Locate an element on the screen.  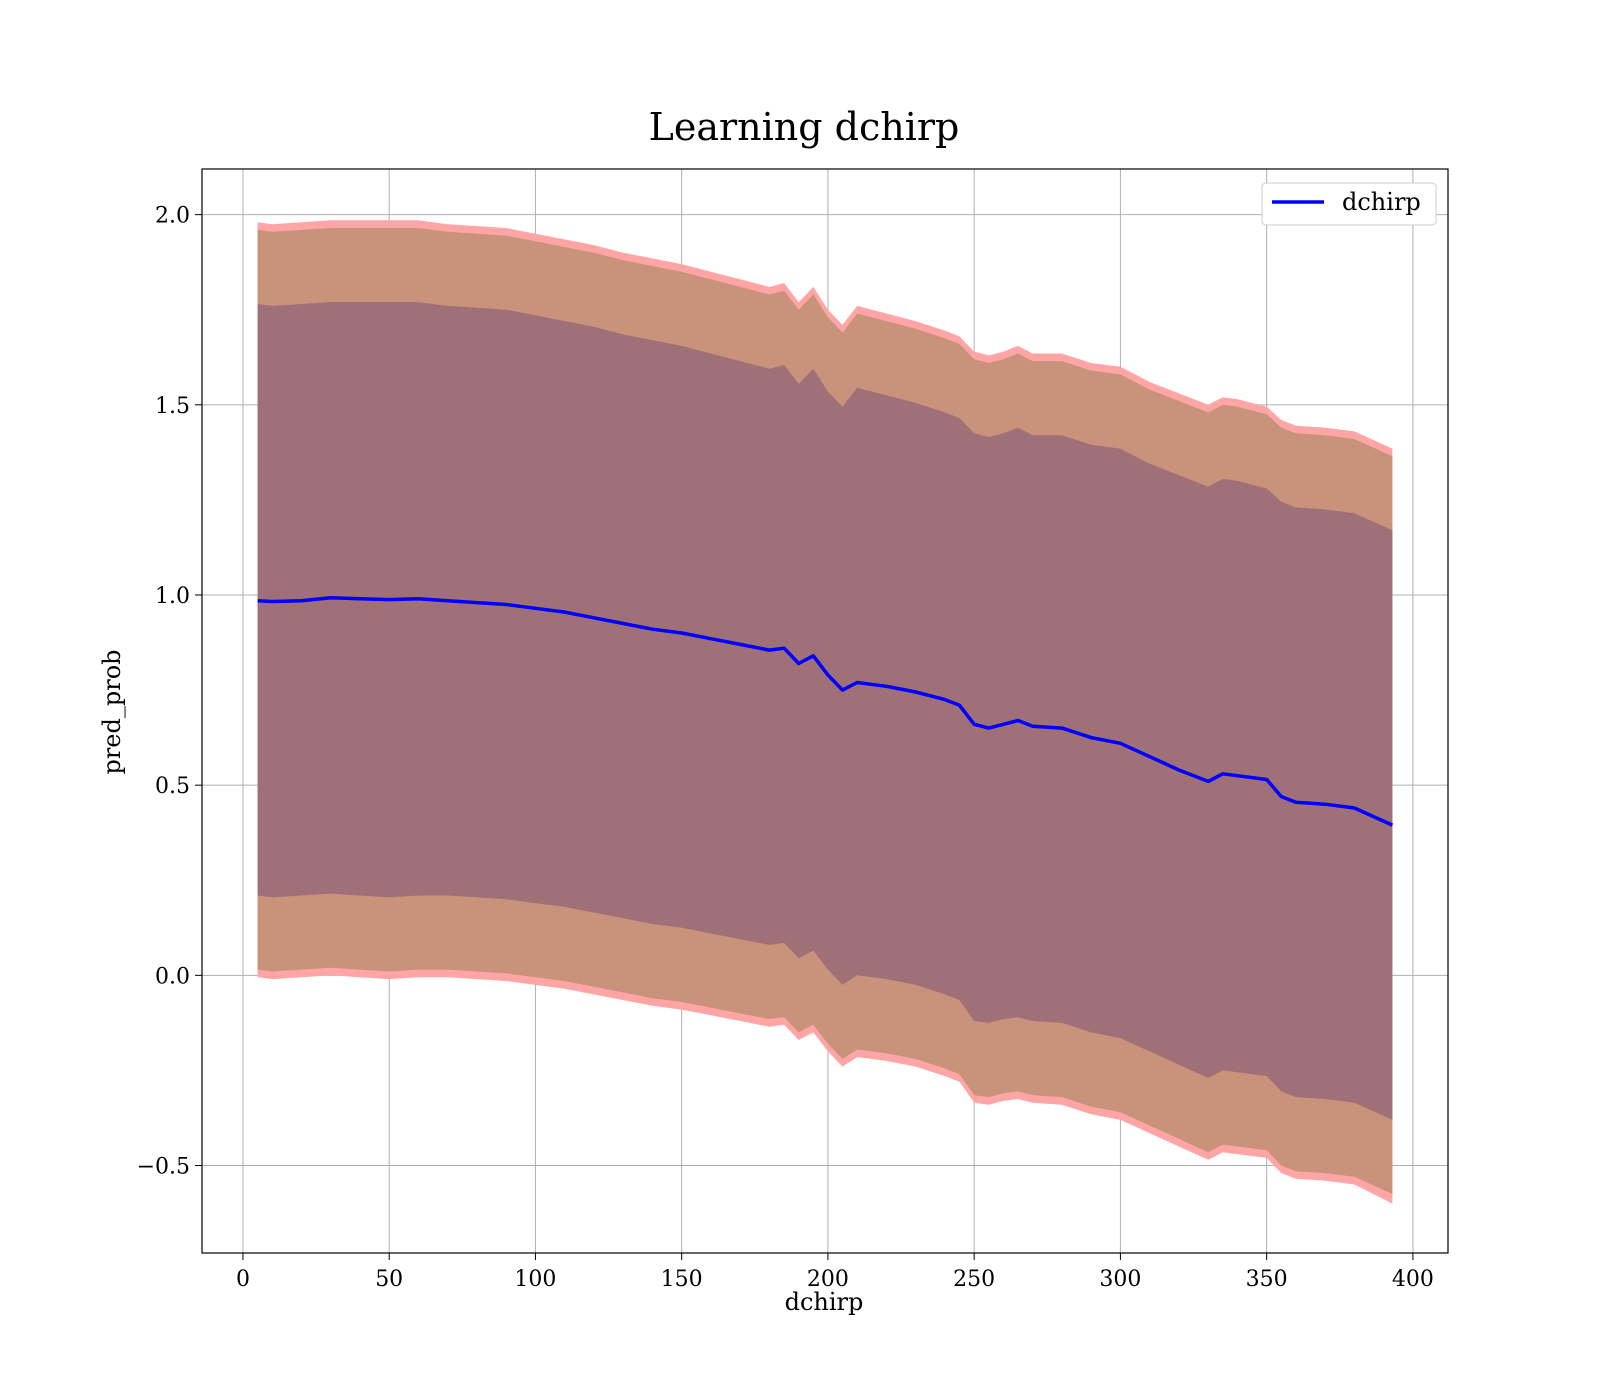
y-tick-label-3: 1.0 is located at coordinates (172, 596).